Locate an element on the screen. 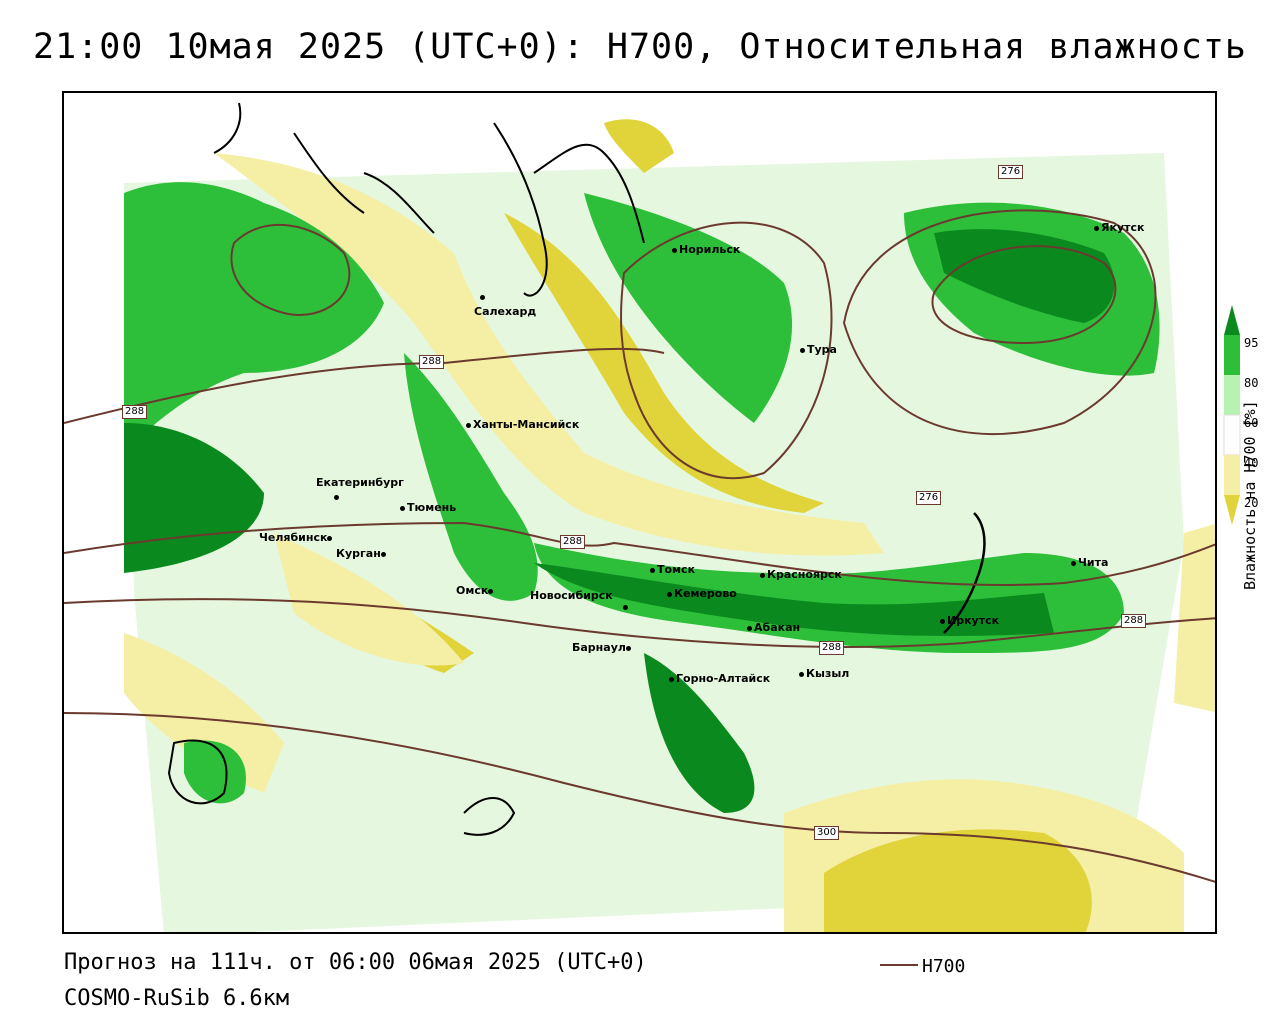 Image resolution: width=1280 pixels, height=1024 pixels. city-label: Кызыл is located at coordinates (828, 673).